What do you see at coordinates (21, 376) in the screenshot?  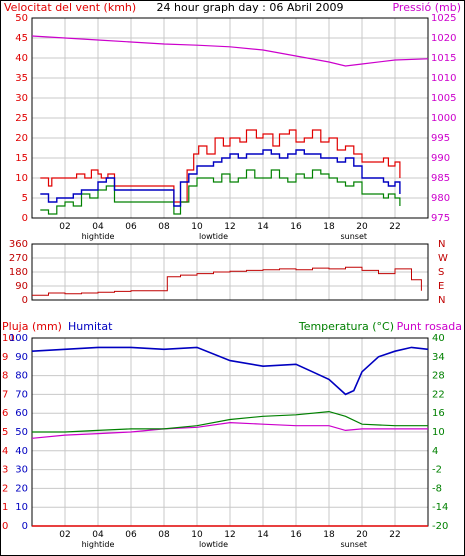 I see `humidity-y-tick-label: 80` at bounding box center [21, 376].